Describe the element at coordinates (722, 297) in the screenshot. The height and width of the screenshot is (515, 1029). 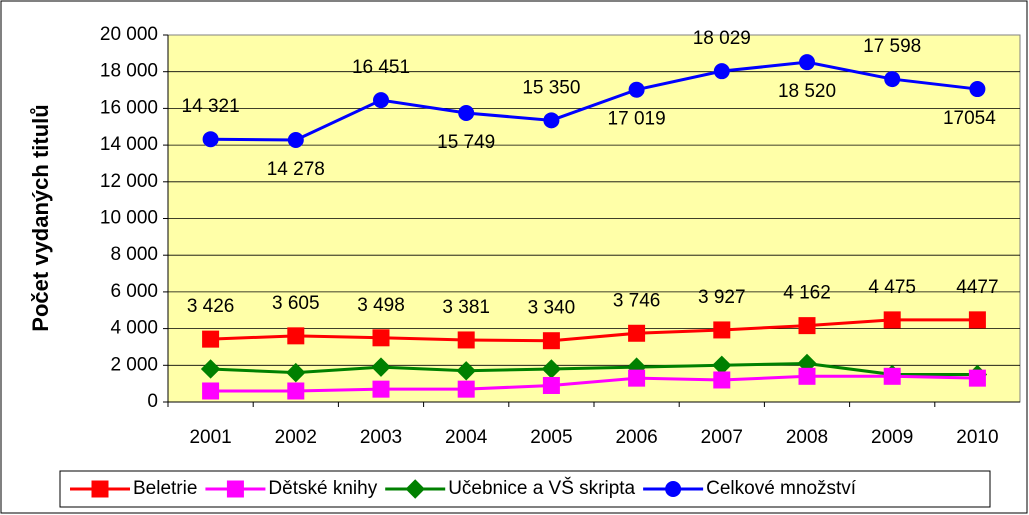
I see `data-label: 3 927` at that location.